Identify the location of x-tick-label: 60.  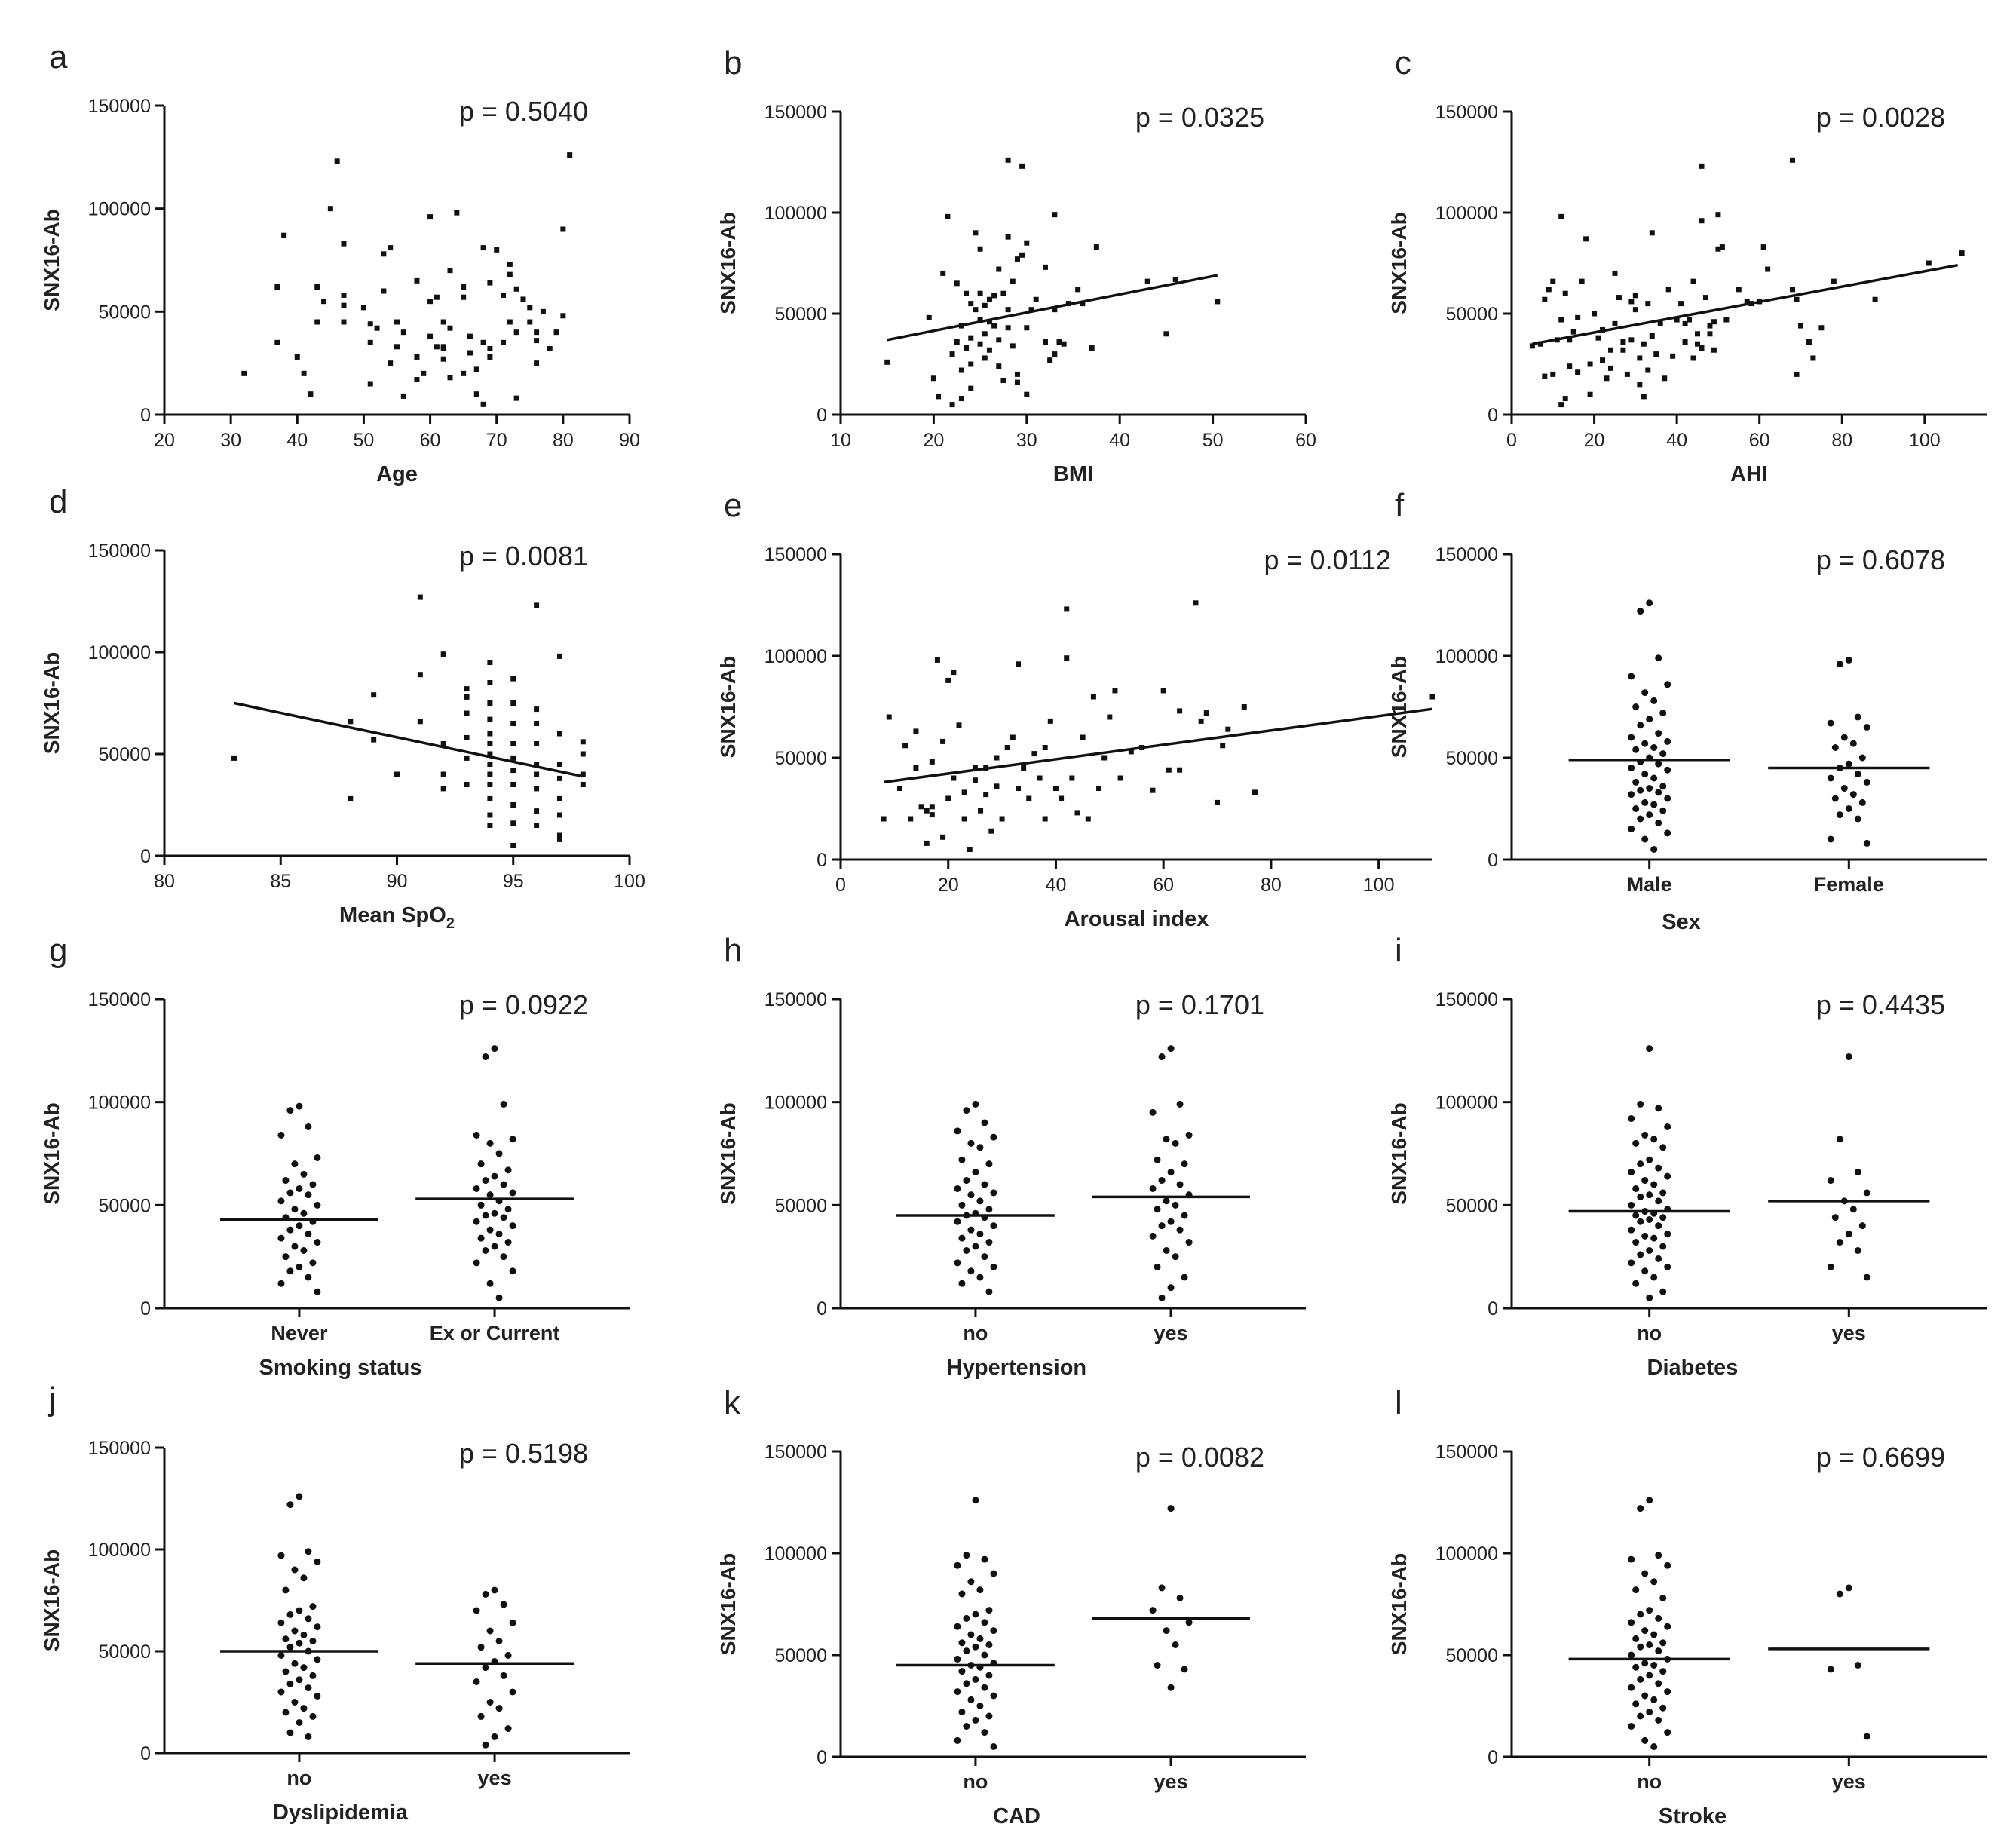
(1305, 440).